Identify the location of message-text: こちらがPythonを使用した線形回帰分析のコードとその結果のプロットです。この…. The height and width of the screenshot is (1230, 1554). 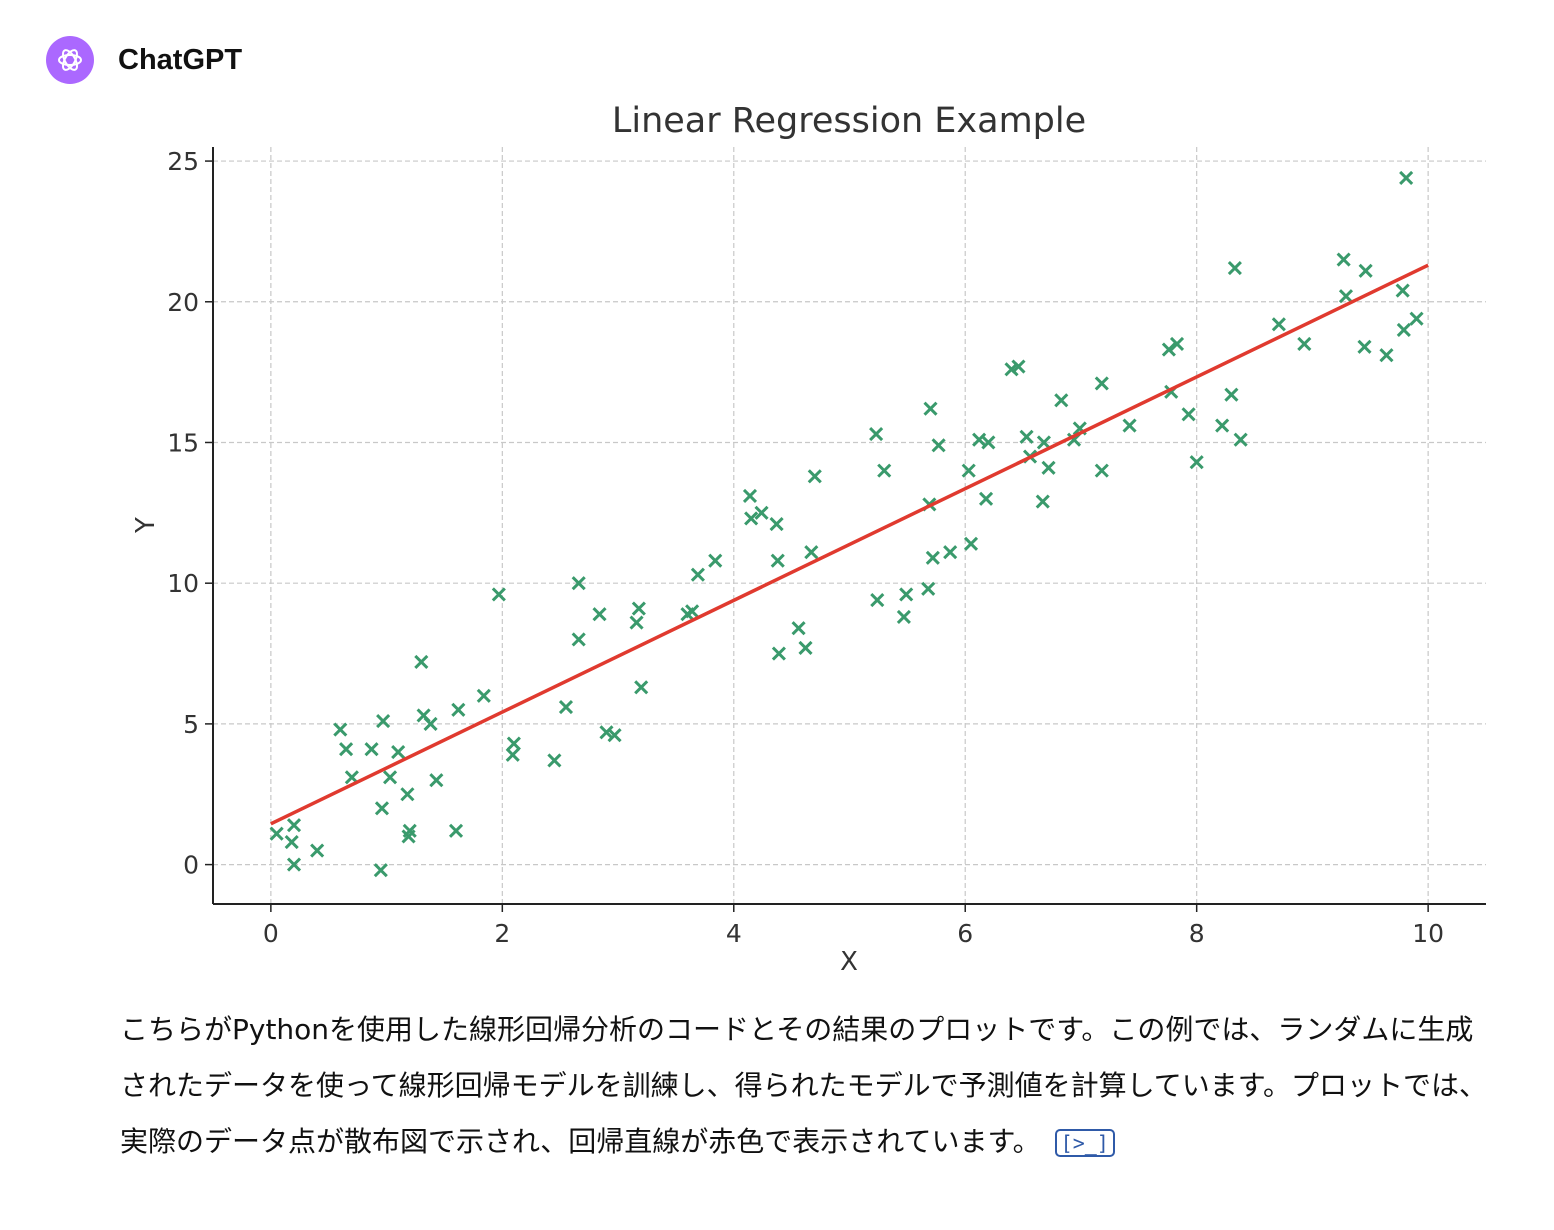
(803, 1085).